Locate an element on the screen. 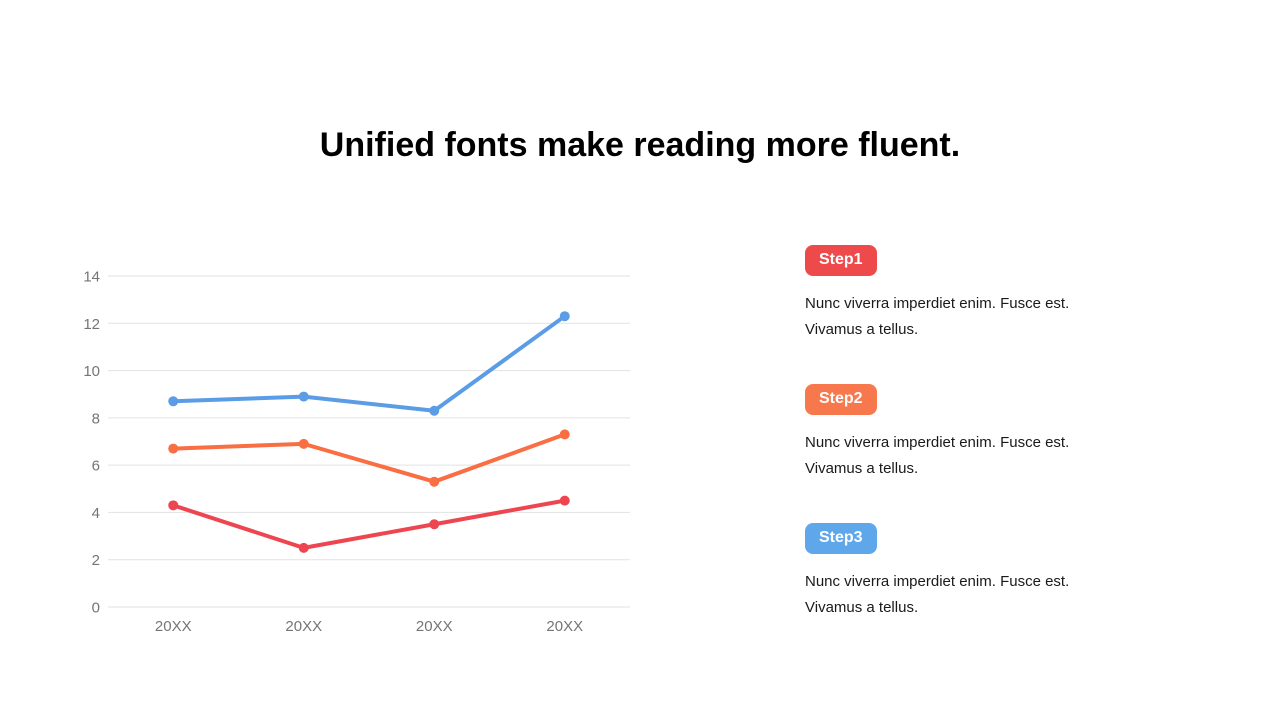 This screenshot has width=1280, height=720. chart-y-tick-label: 8 is located at coordinates (96, 418).